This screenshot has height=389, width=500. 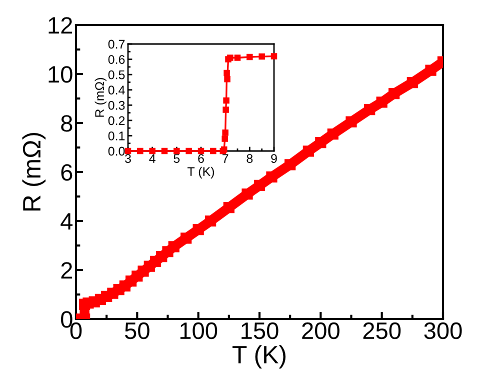 I want to click on y-tick-label: 12, so click(x=60, y=25).